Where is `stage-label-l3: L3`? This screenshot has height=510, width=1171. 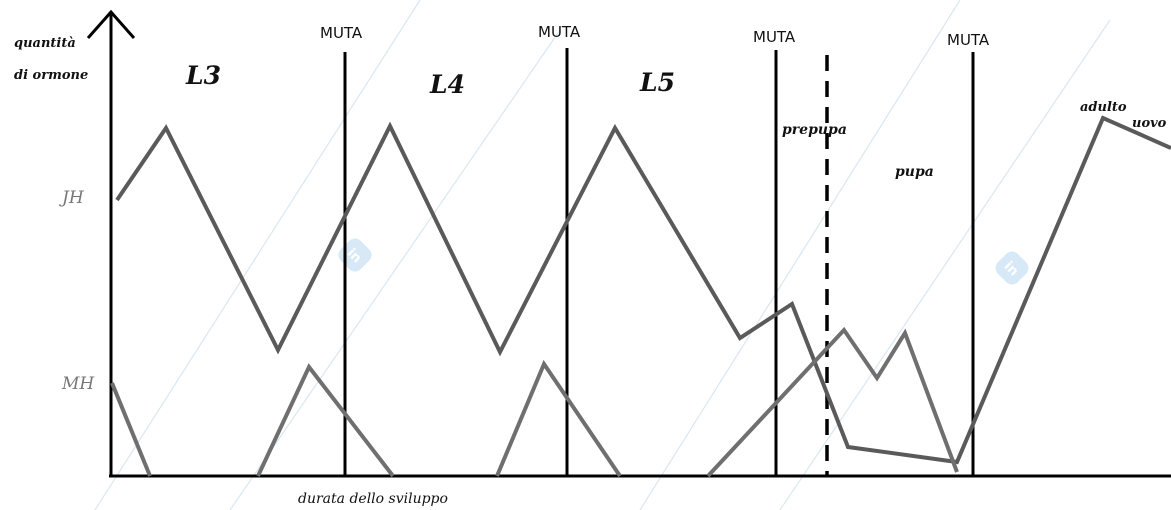
stage-label-l3: L3 is located at coordinates (203, 75).